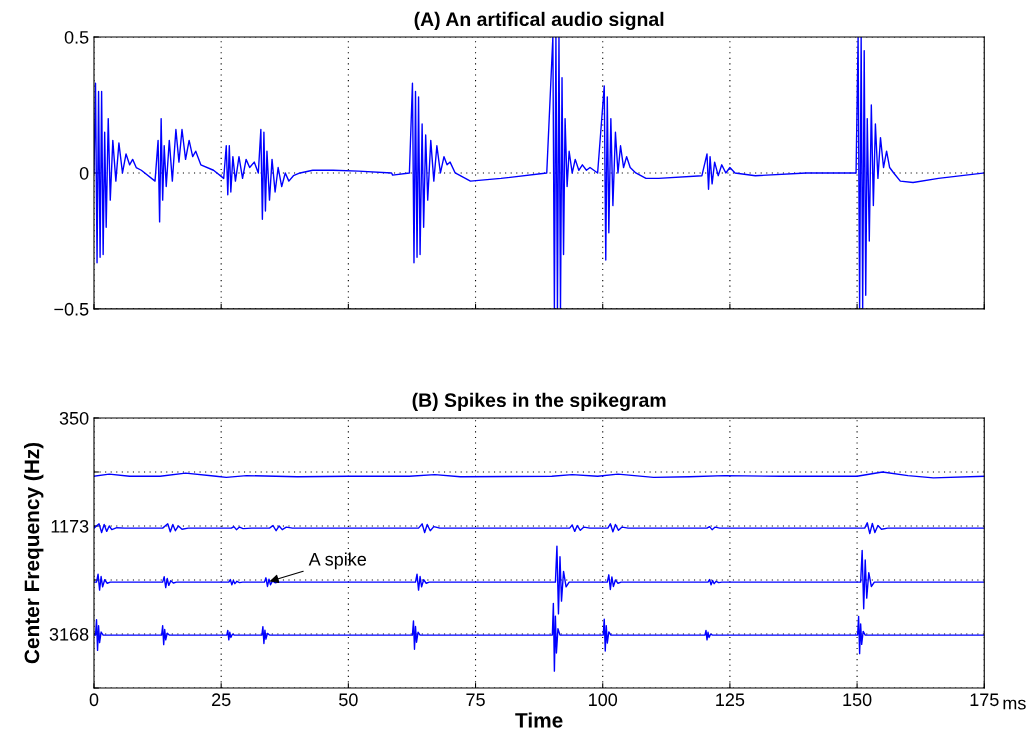 The width and height of the screenshot is (1034, 748). I want to click on x-tick-label: 150, so click(857, 700).